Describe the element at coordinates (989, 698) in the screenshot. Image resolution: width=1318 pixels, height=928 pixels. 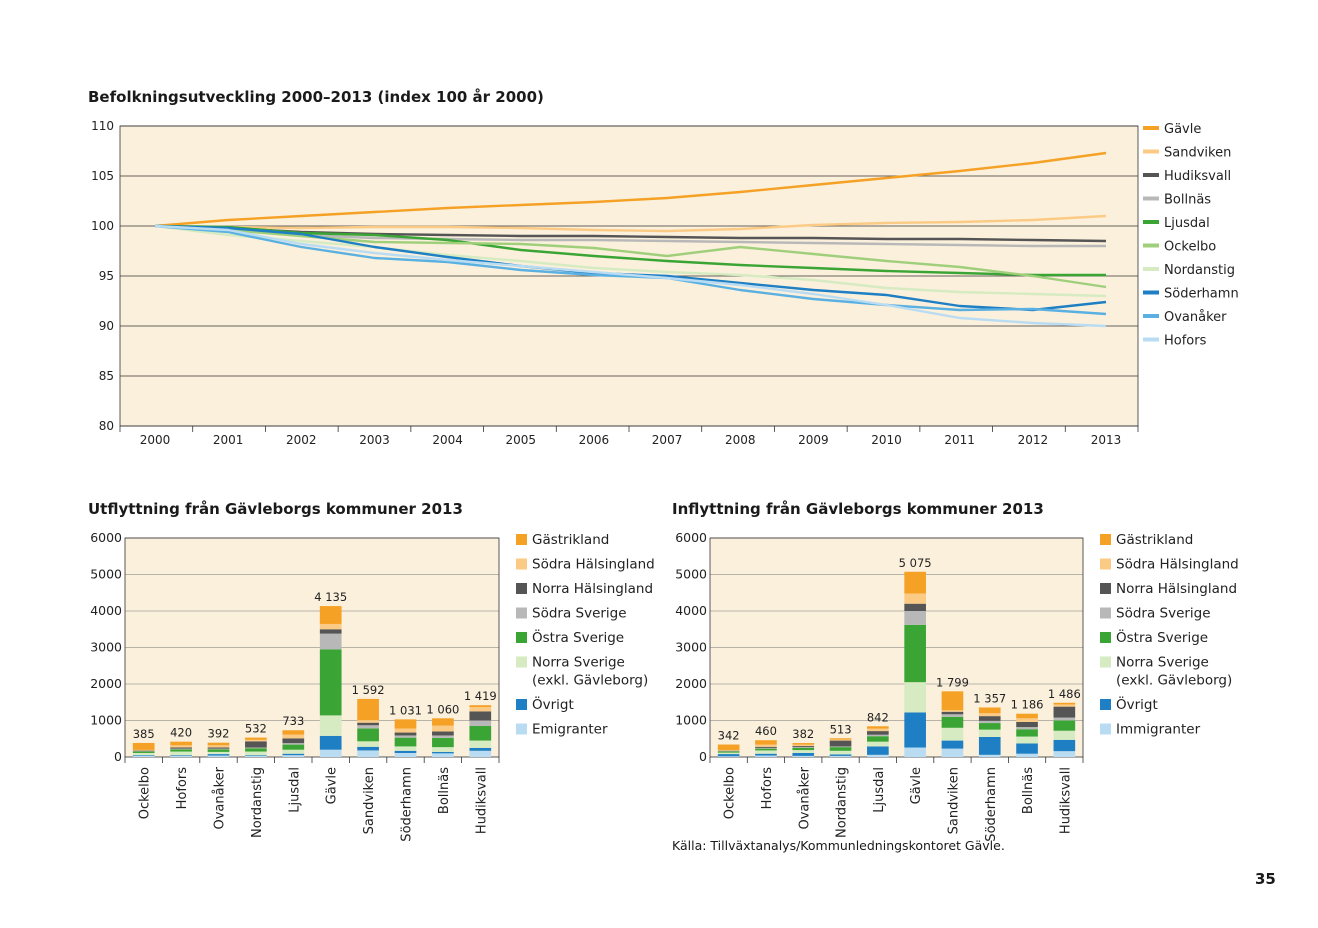
I see `total-label: 1 357` at that location.